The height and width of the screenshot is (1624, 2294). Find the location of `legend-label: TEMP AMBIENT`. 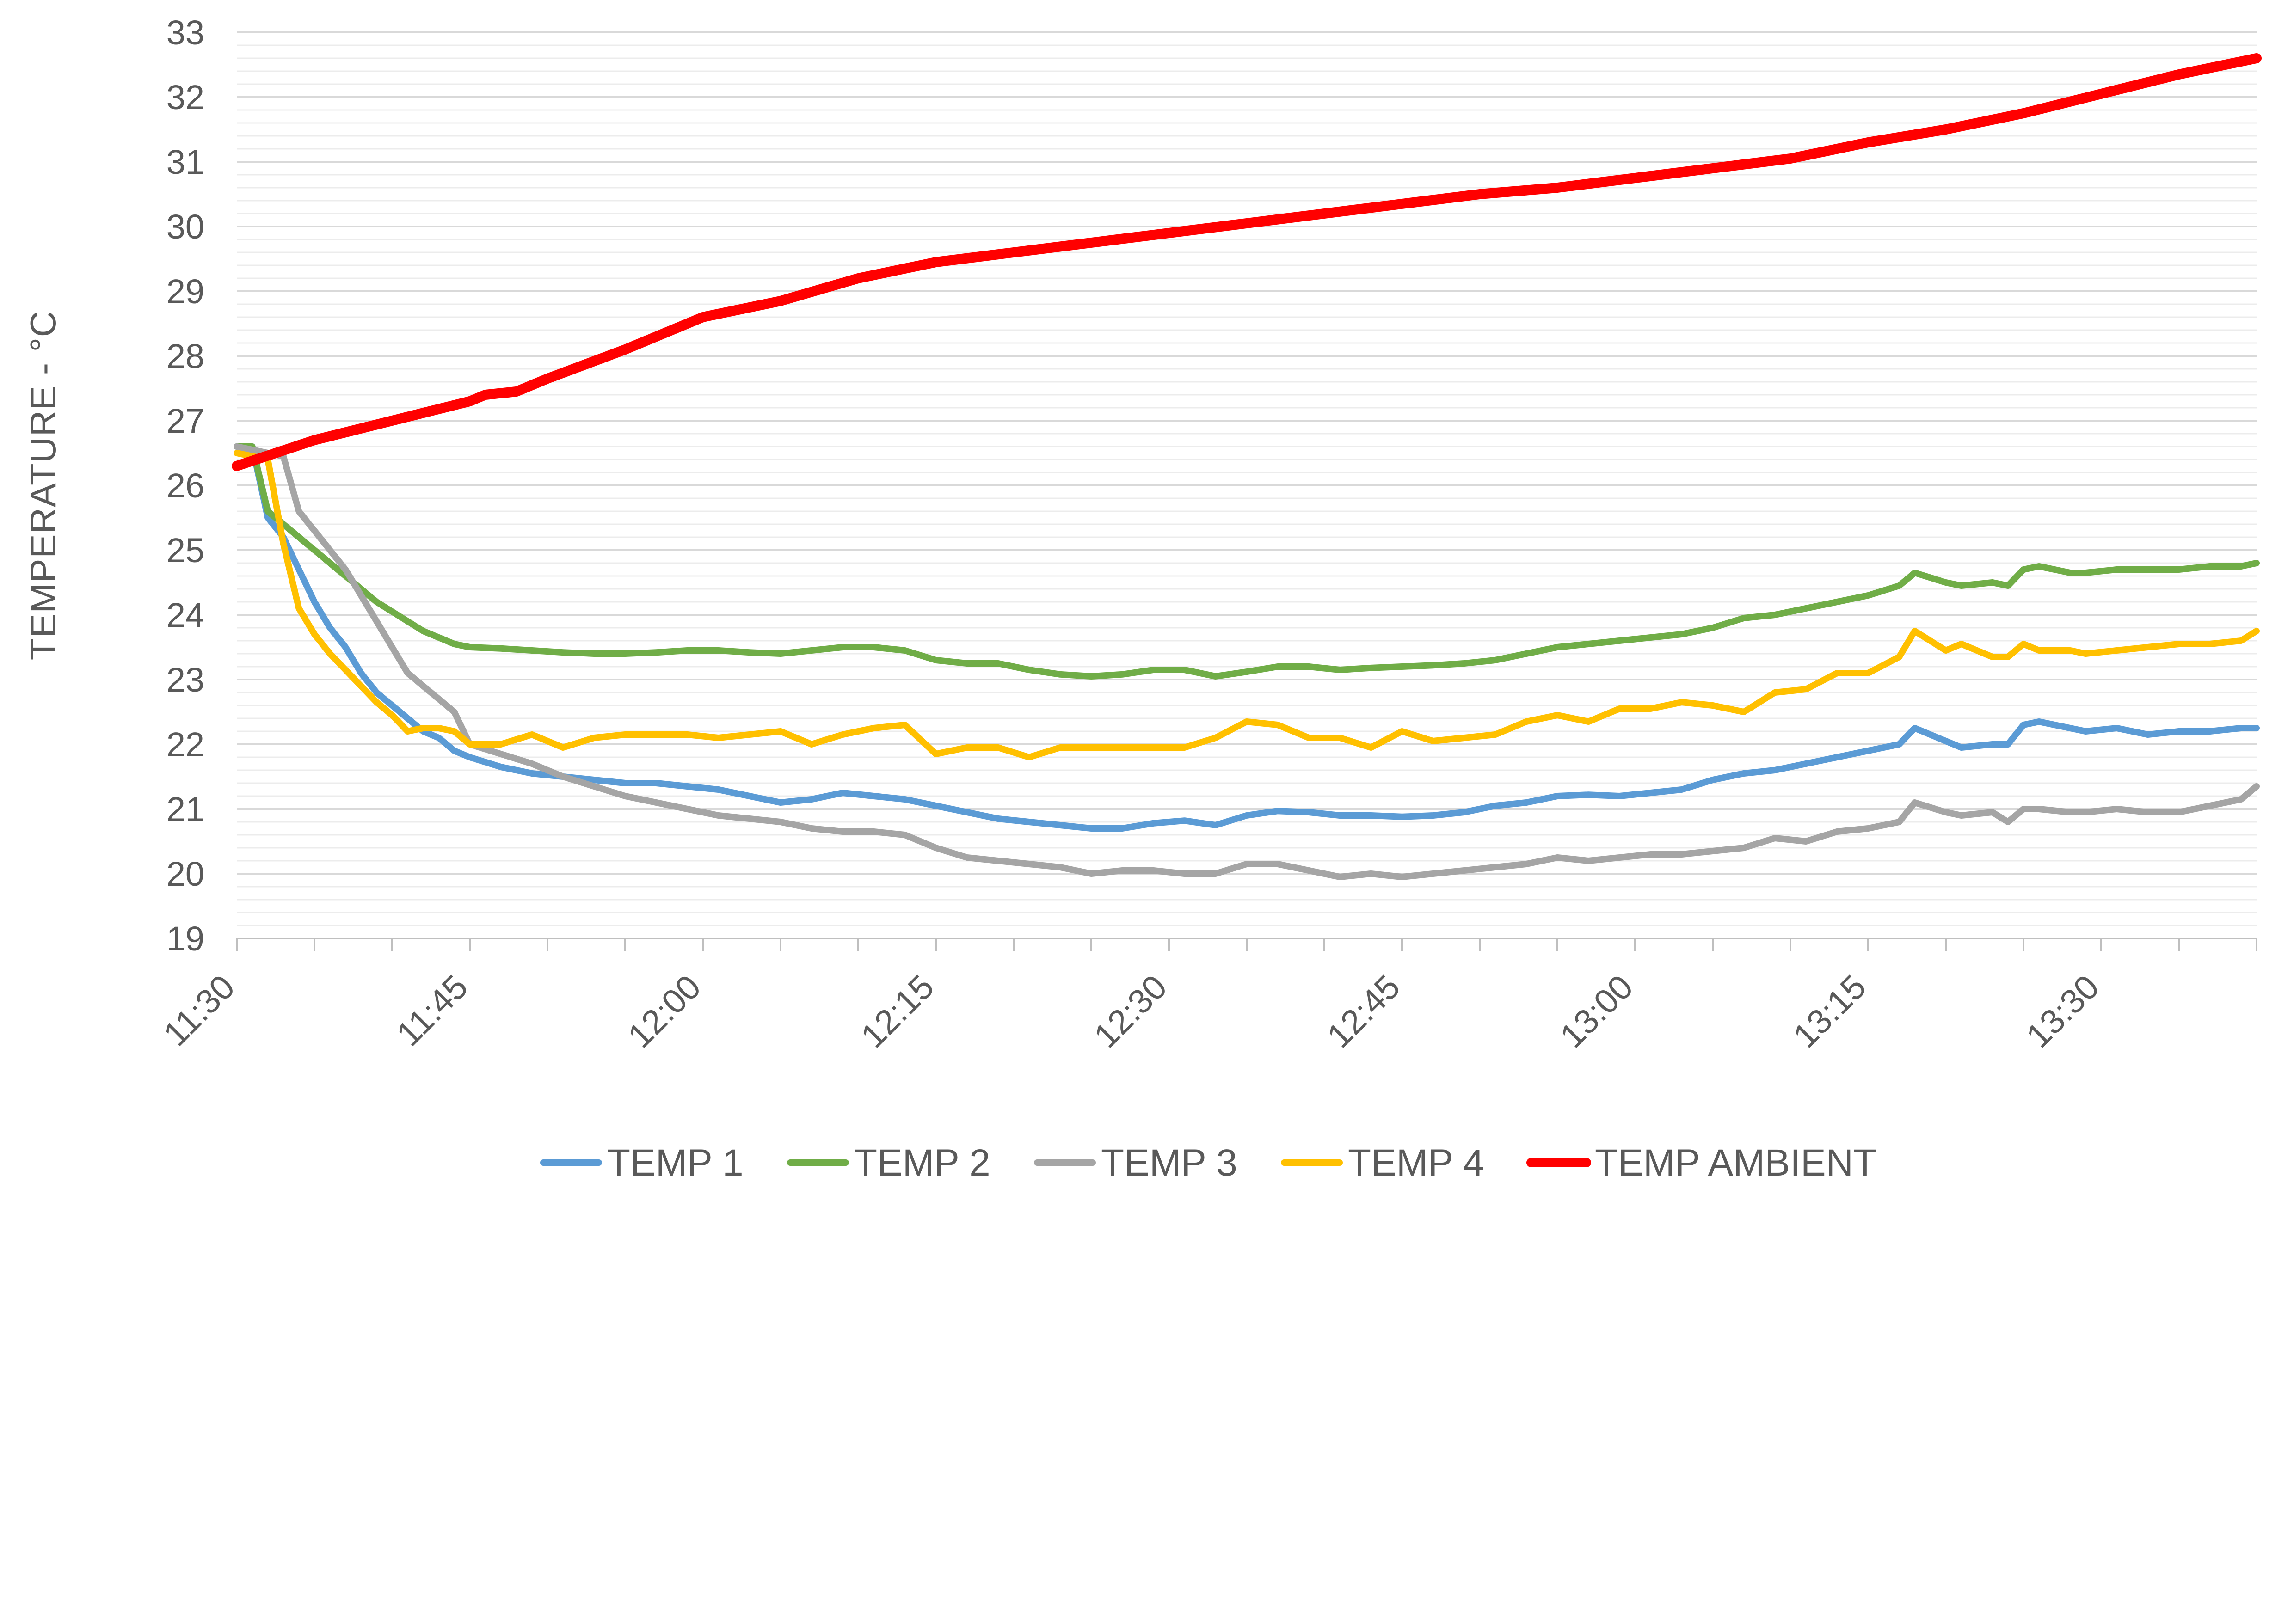

legend-label: TEMP AMBIENT is located at coordinates (1735, 1163).